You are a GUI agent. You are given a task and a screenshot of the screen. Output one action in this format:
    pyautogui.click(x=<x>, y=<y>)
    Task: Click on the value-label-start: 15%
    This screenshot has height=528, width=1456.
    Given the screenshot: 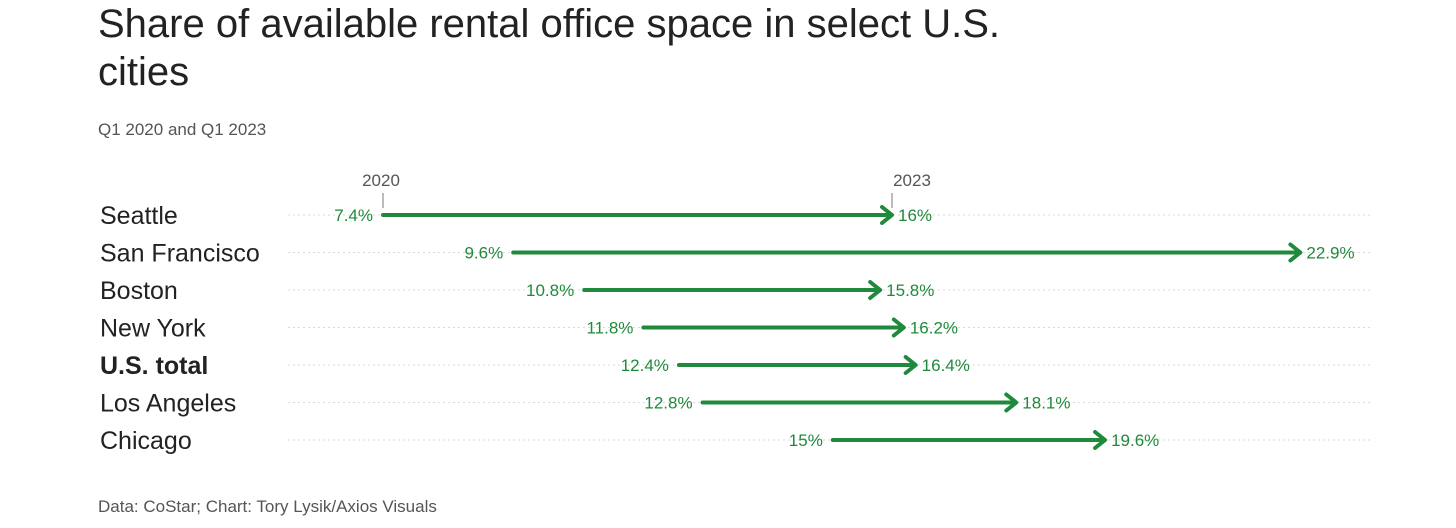 What is the action you would take?
    pyautogui.click(x=806, y=440)
    